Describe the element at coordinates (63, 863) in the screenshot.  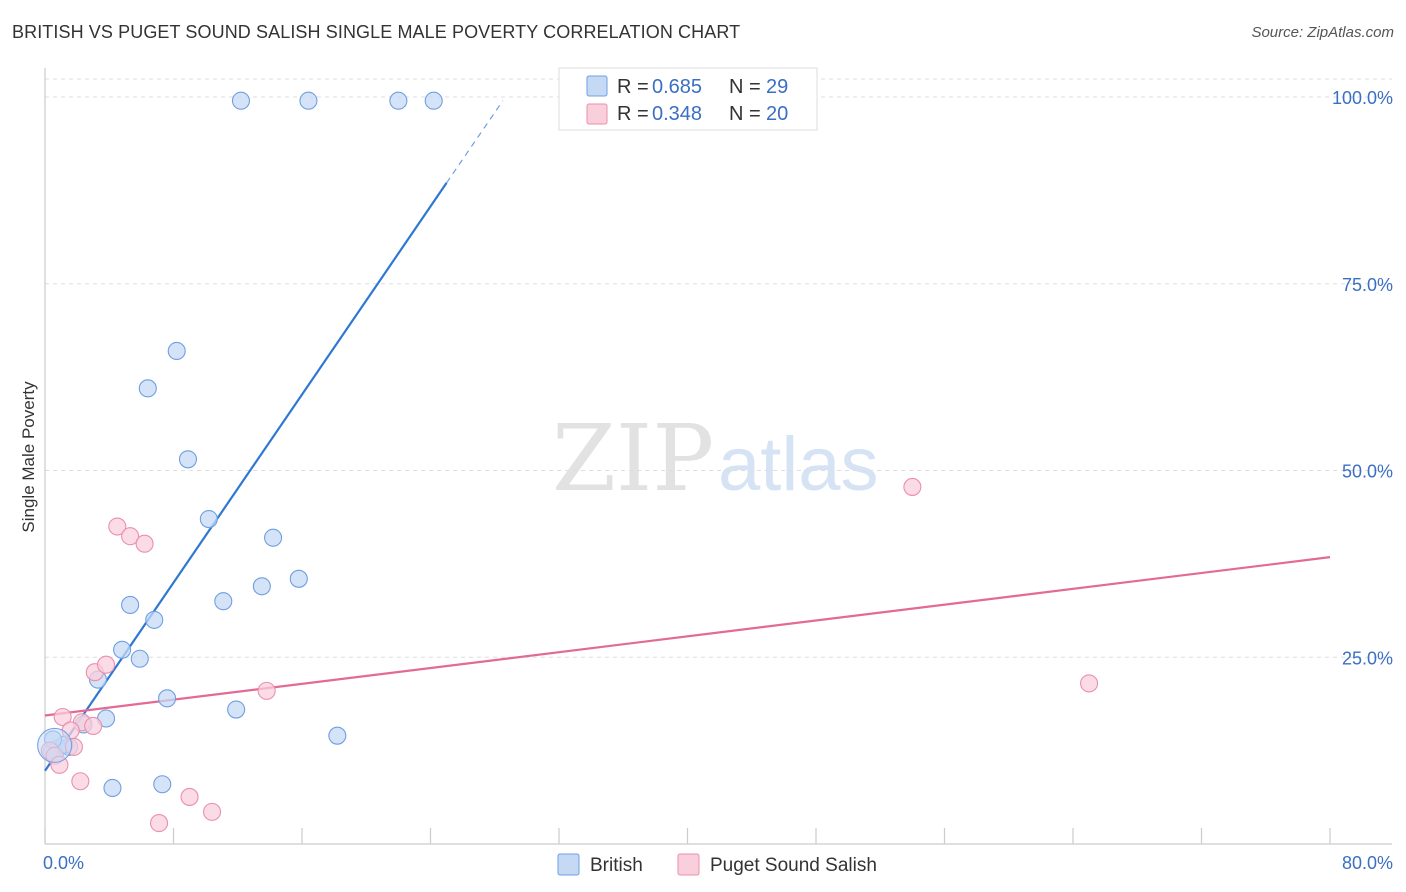
I see `x-tick-label-left: 0.0%` at that location.